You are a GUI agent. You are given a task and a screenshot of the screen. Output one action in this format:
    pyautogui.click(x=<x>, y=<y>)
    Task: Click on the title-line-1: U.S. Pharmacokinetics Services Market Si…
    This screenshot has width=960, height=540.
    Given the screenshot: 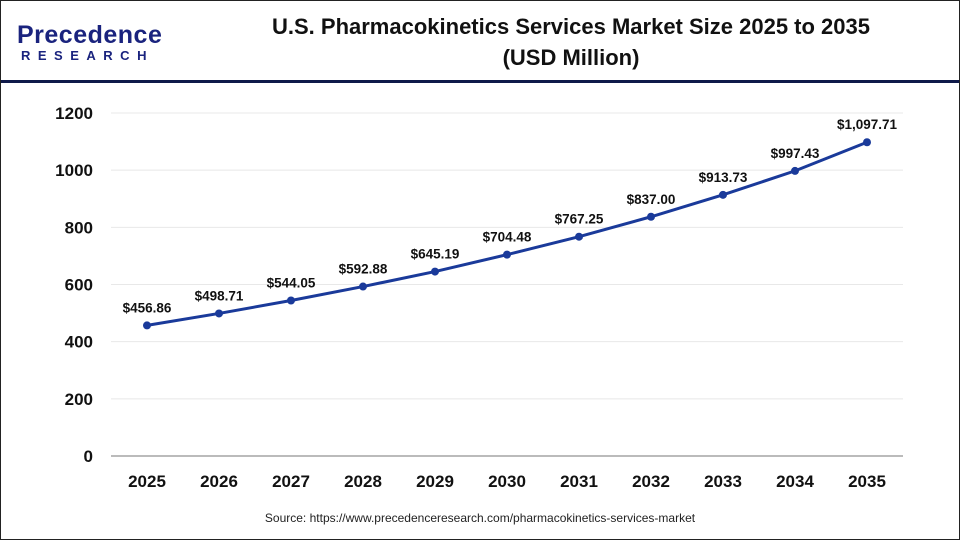 What is the action you would take?
    pyautogui.click(x=571, y=26)
    